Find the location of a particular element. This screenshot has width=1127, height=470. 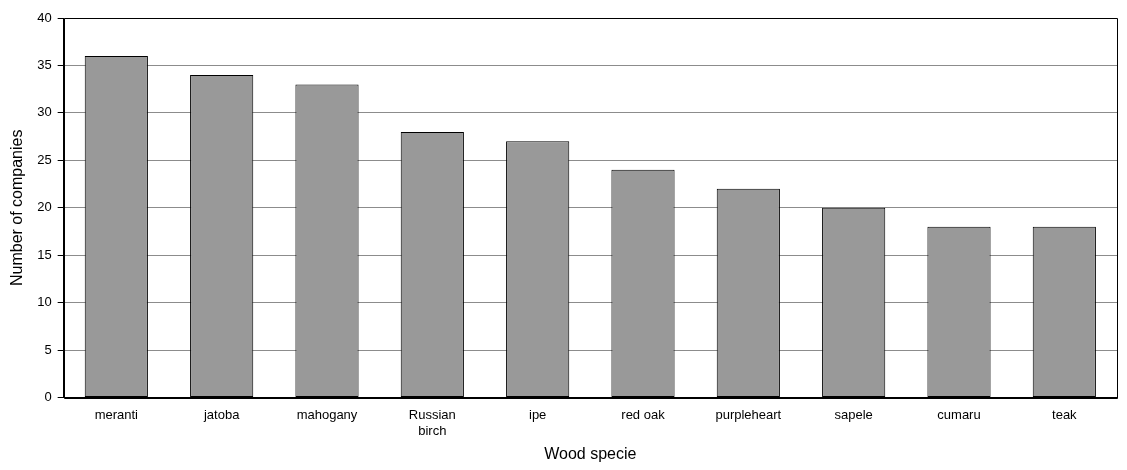

x-axis-title: Wood specie is located at coordinates (590, 453).